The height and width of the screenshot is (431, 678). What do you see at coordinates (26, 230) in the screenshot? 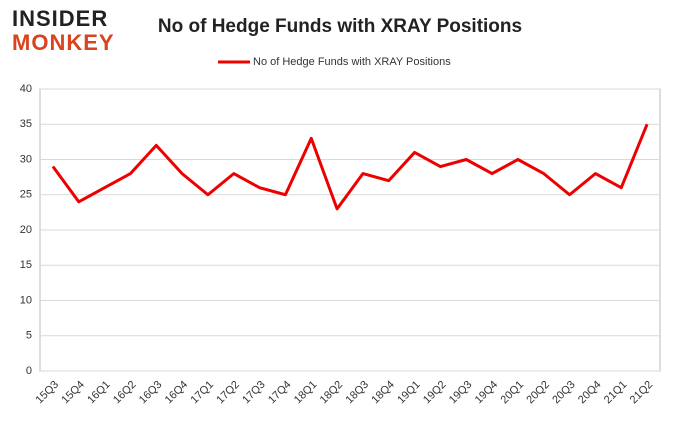
I see `y-tick-label: 20` at bounding box center [26, 230].